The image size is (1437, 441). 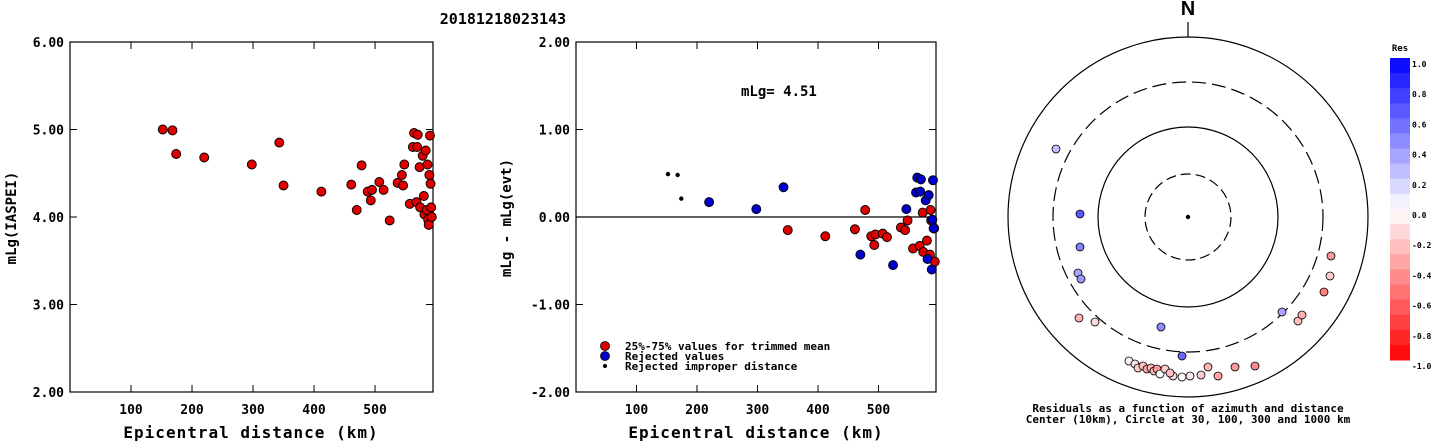 What do you see at coordinates (697, 410) in the screenshot?
I see `x-tick-label: 200` at bounding box center [697, 410].